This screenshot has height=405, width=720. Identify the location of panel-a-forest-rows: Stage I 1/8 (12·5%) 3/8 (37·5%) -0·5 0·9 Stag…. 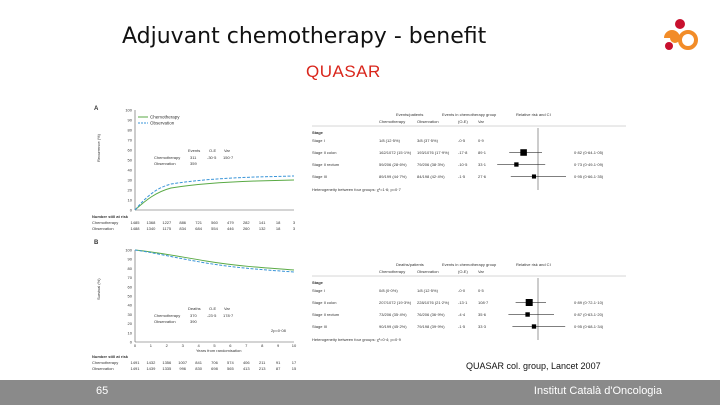
(458, 158).